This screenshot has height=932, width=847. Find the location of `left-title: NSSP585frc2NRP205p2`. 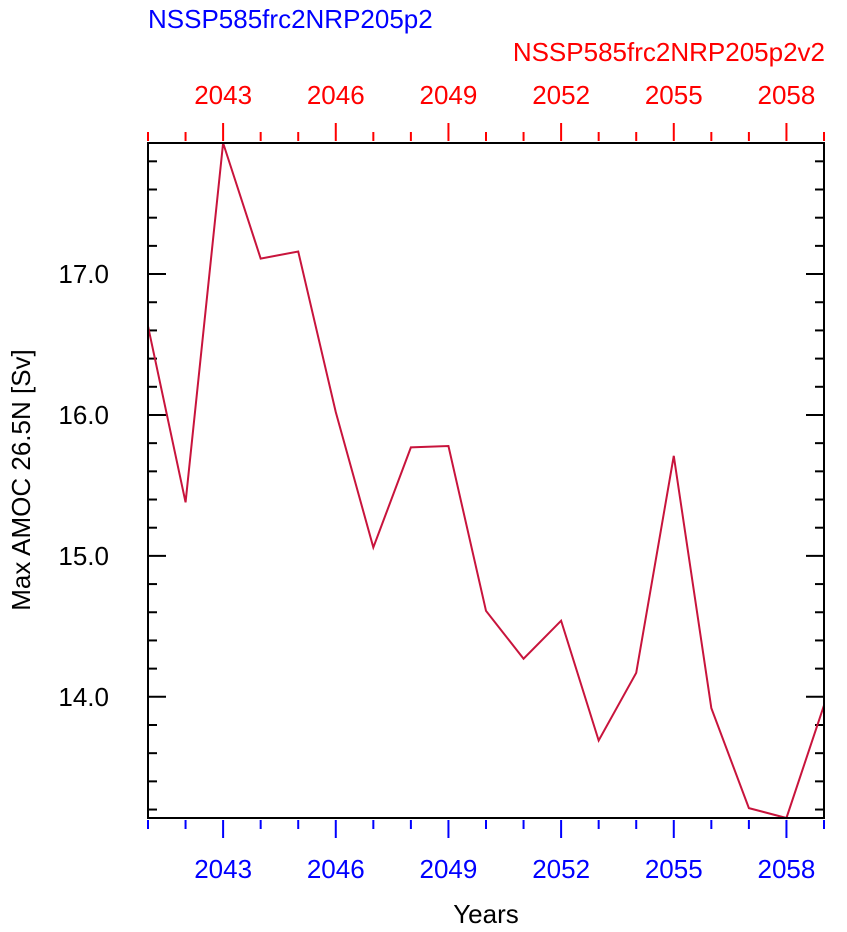

left-title: NSSP585frc2NRP205p2 is located at coordinates (290, 19).